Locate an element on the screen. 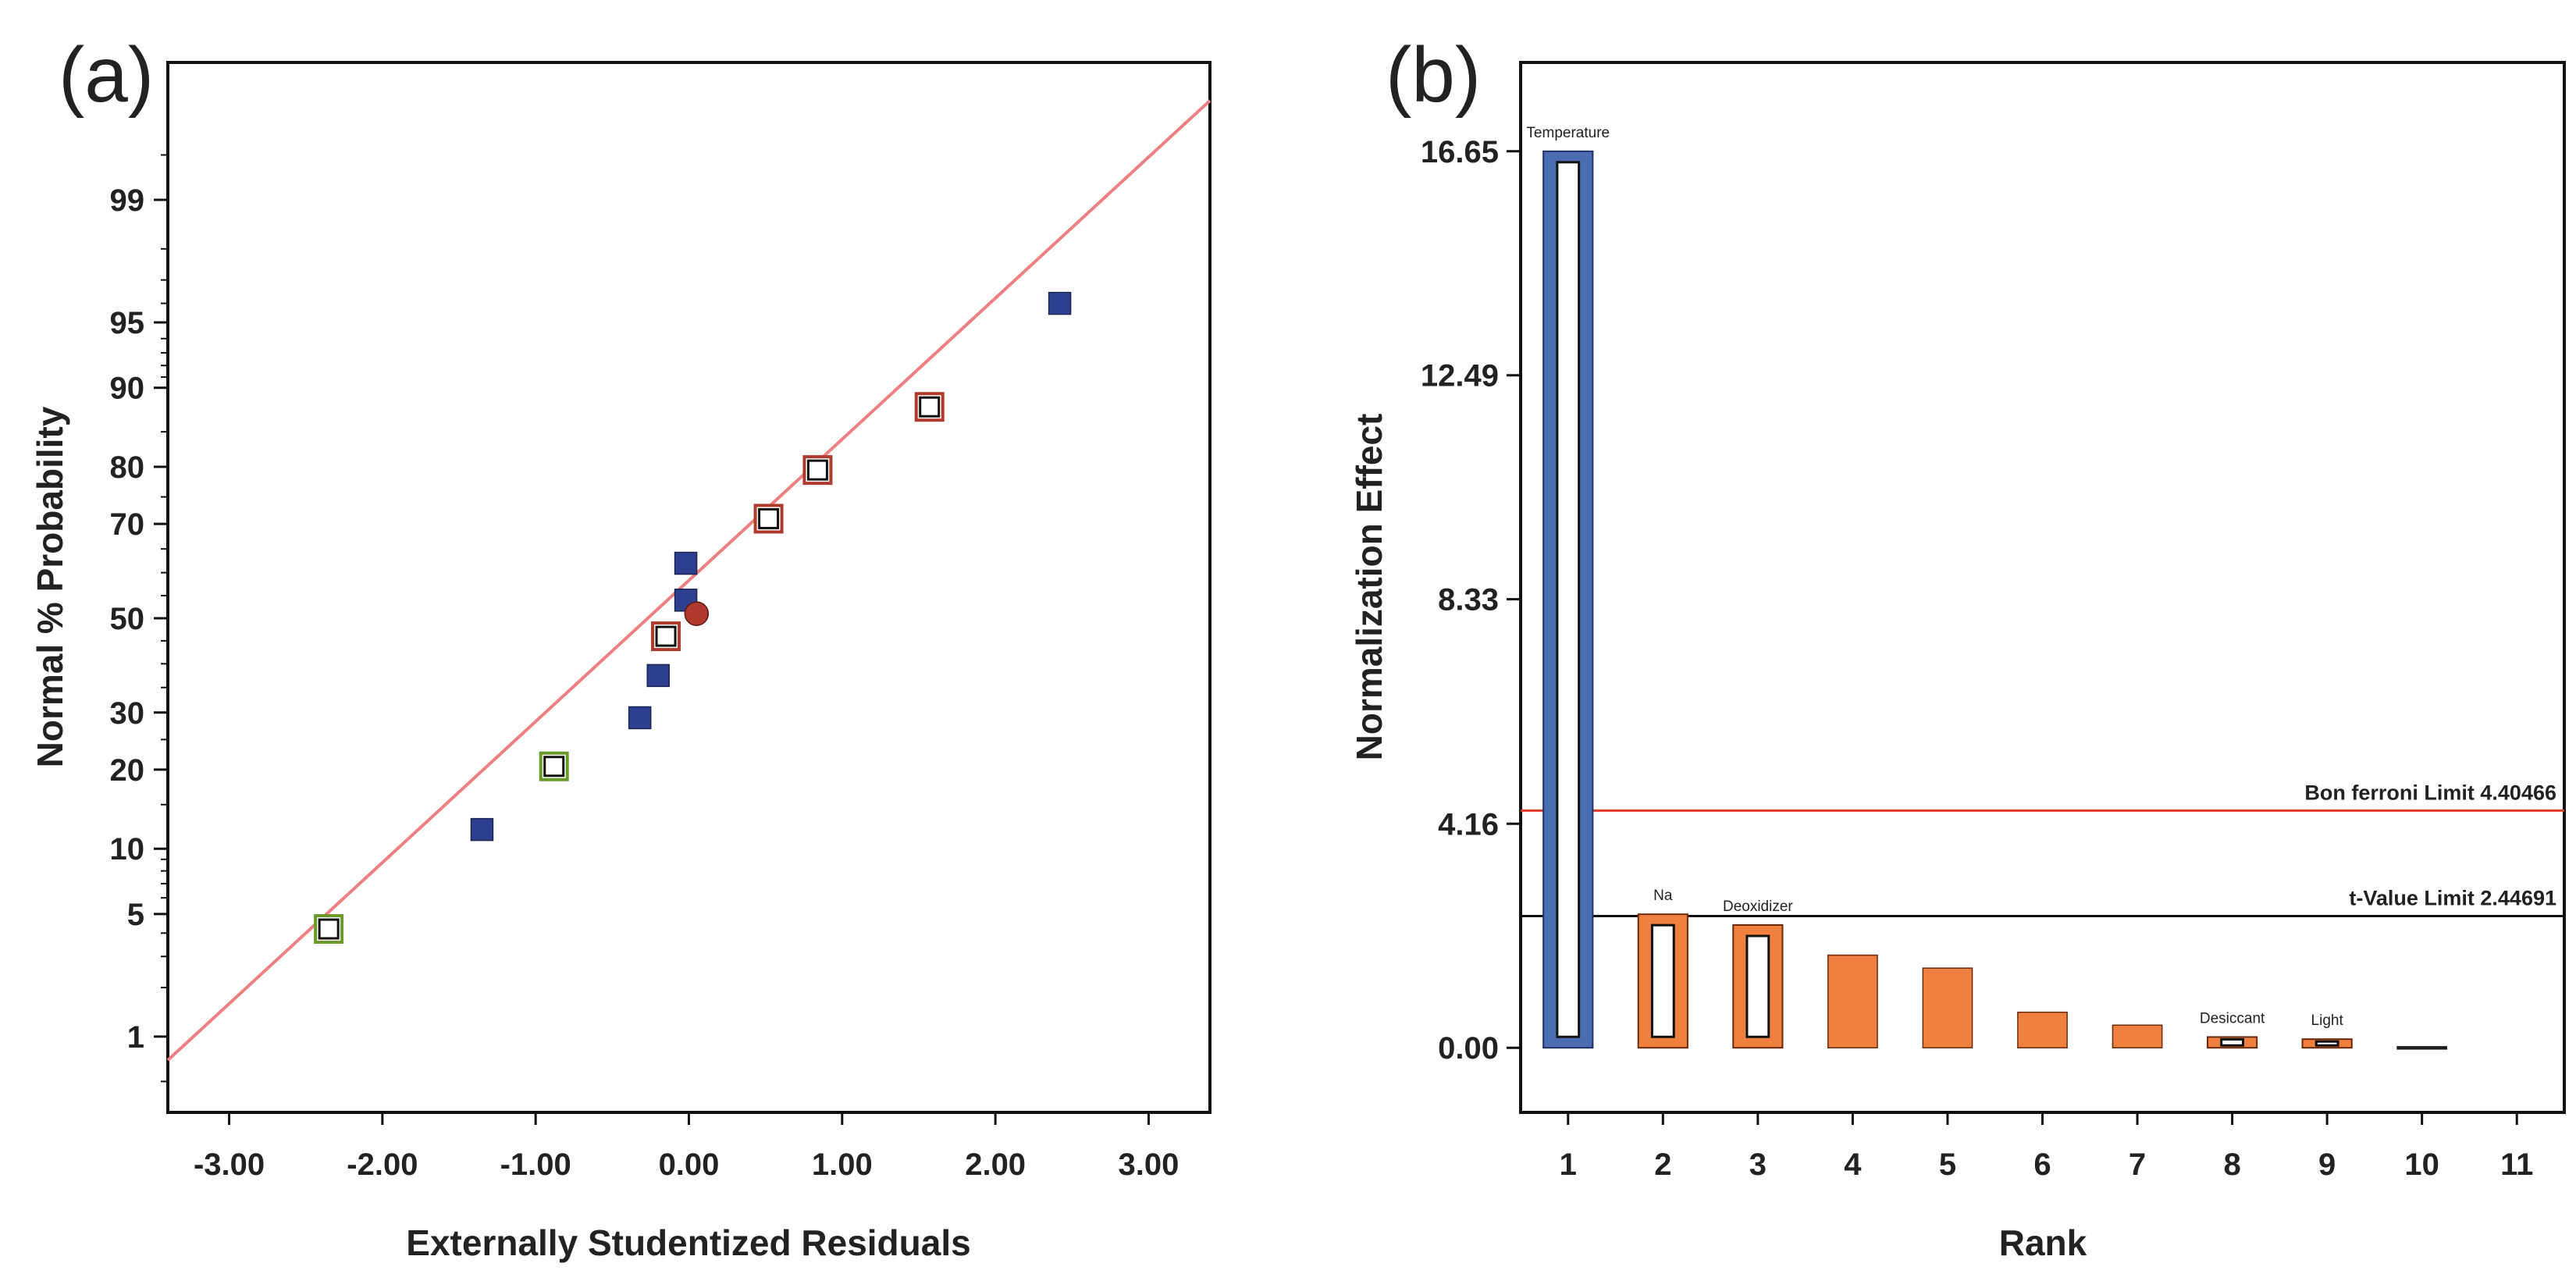 This screenshot has height=1281, width=2576. y-tick-label: 99 is located at coordinates (127, 201).